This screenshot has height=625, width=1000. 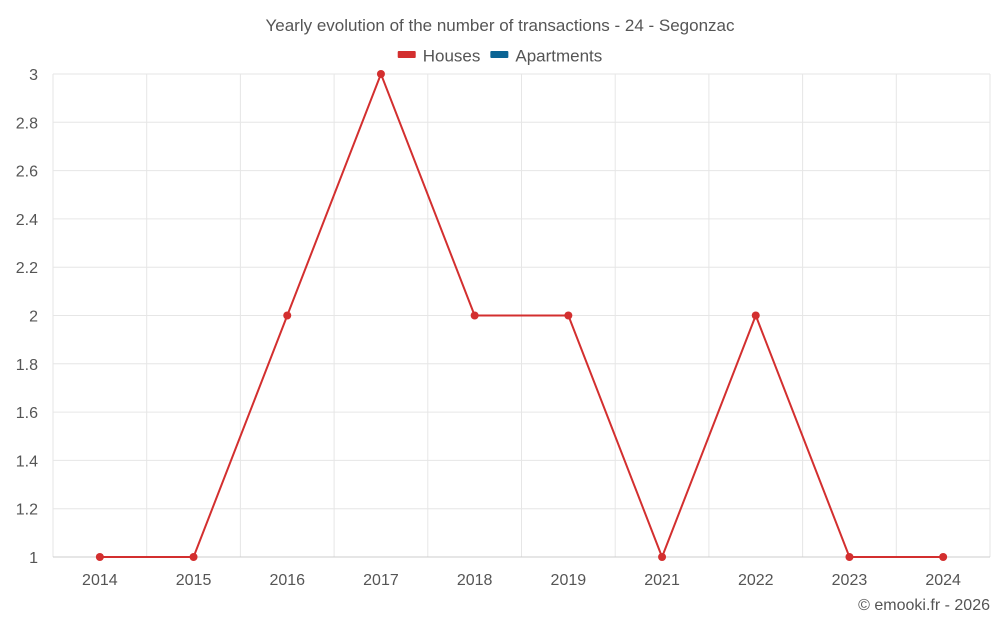 What do you see at coordinates (475, 580) in the screenshot?
I see `x-tick-label: 2018` at bounding box center [475, 580].